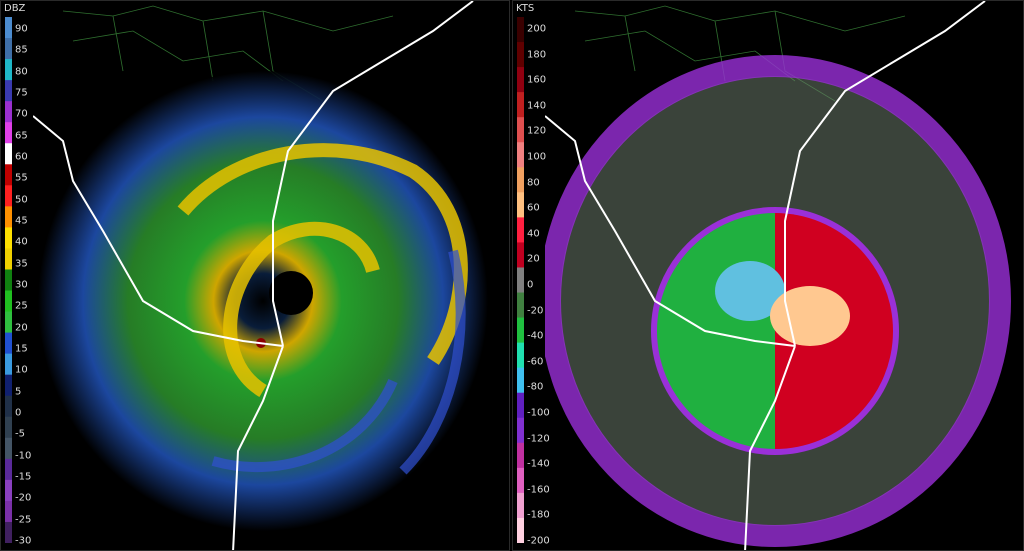 This screenshot has height=551, width=1024. I want to click on reflectivity-tick-label: 40, so click(21, 242).